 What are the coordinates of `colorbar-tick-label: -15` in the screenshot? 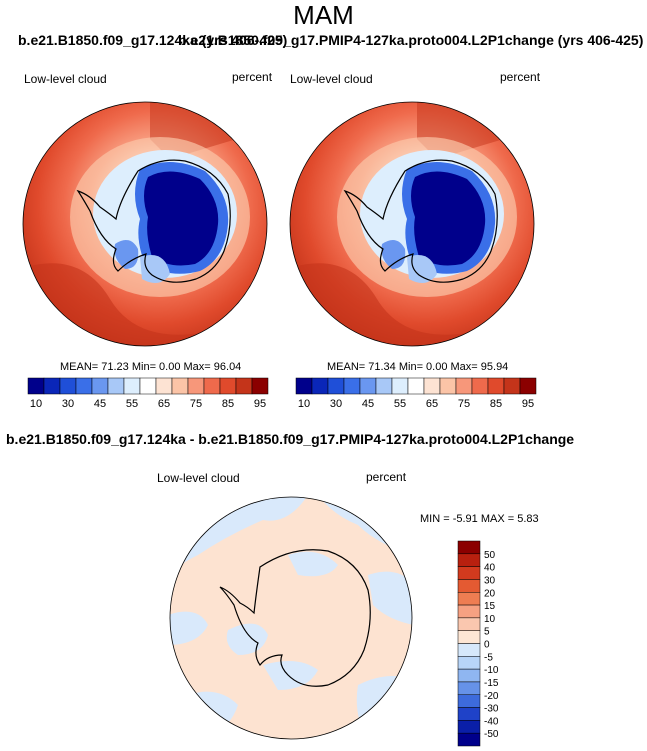 It's located at (491, 683).